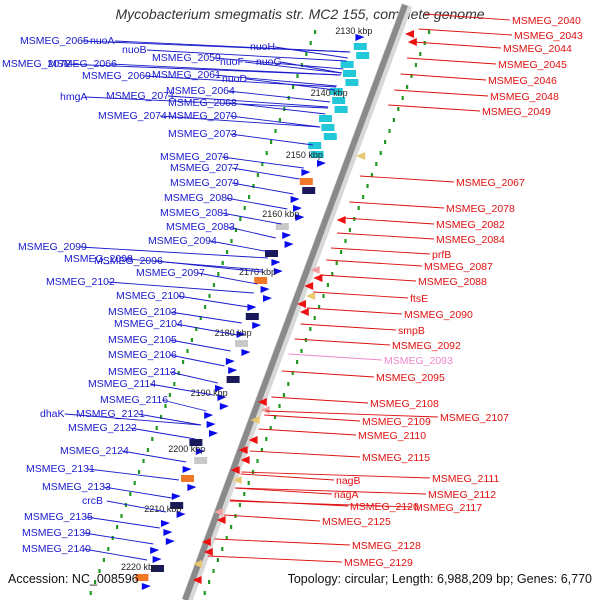 Image resolution: width=600 pixels, height=600 pixels. Describe the element at coordinates (452, 282) in the screenshot. I see `right-gene-label: MSMEG_2088` at that location.